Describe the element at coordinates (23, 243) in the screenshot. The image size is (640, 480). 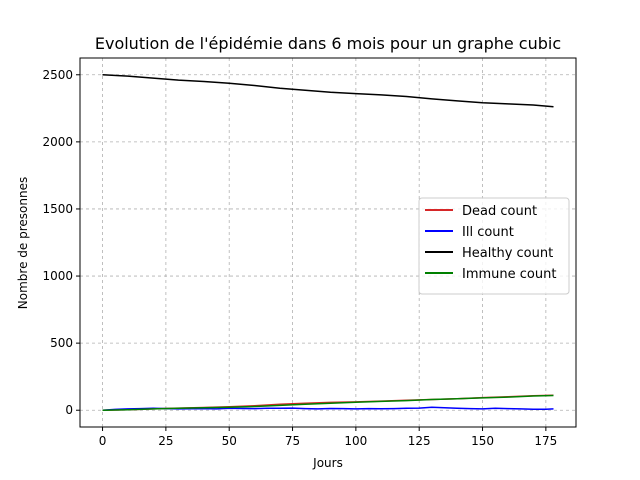
I see `y-axis-label: Nombre de presonnes` at that location.